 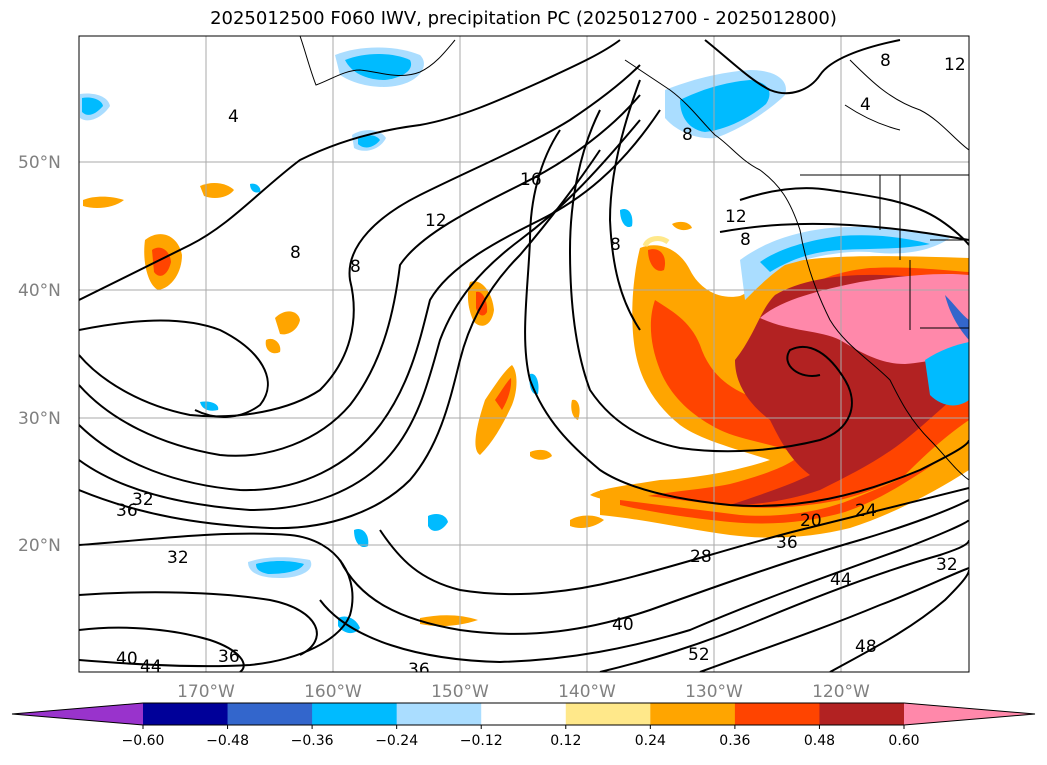 I want to click on precip-region-pink, so click(x=864, y=318).